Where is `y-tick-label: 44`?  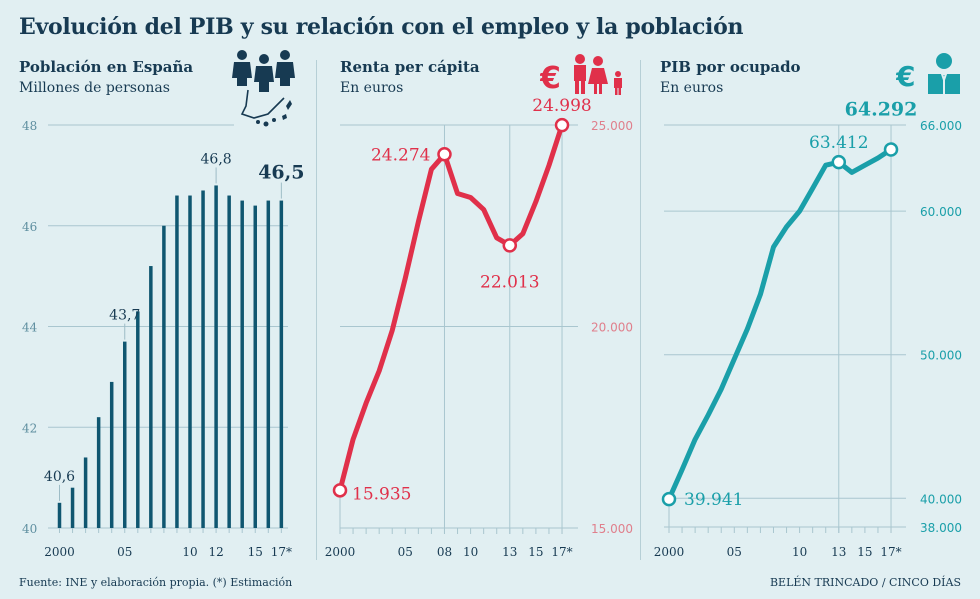
y-tick-label: 44 is located at coordinates (30, 328).